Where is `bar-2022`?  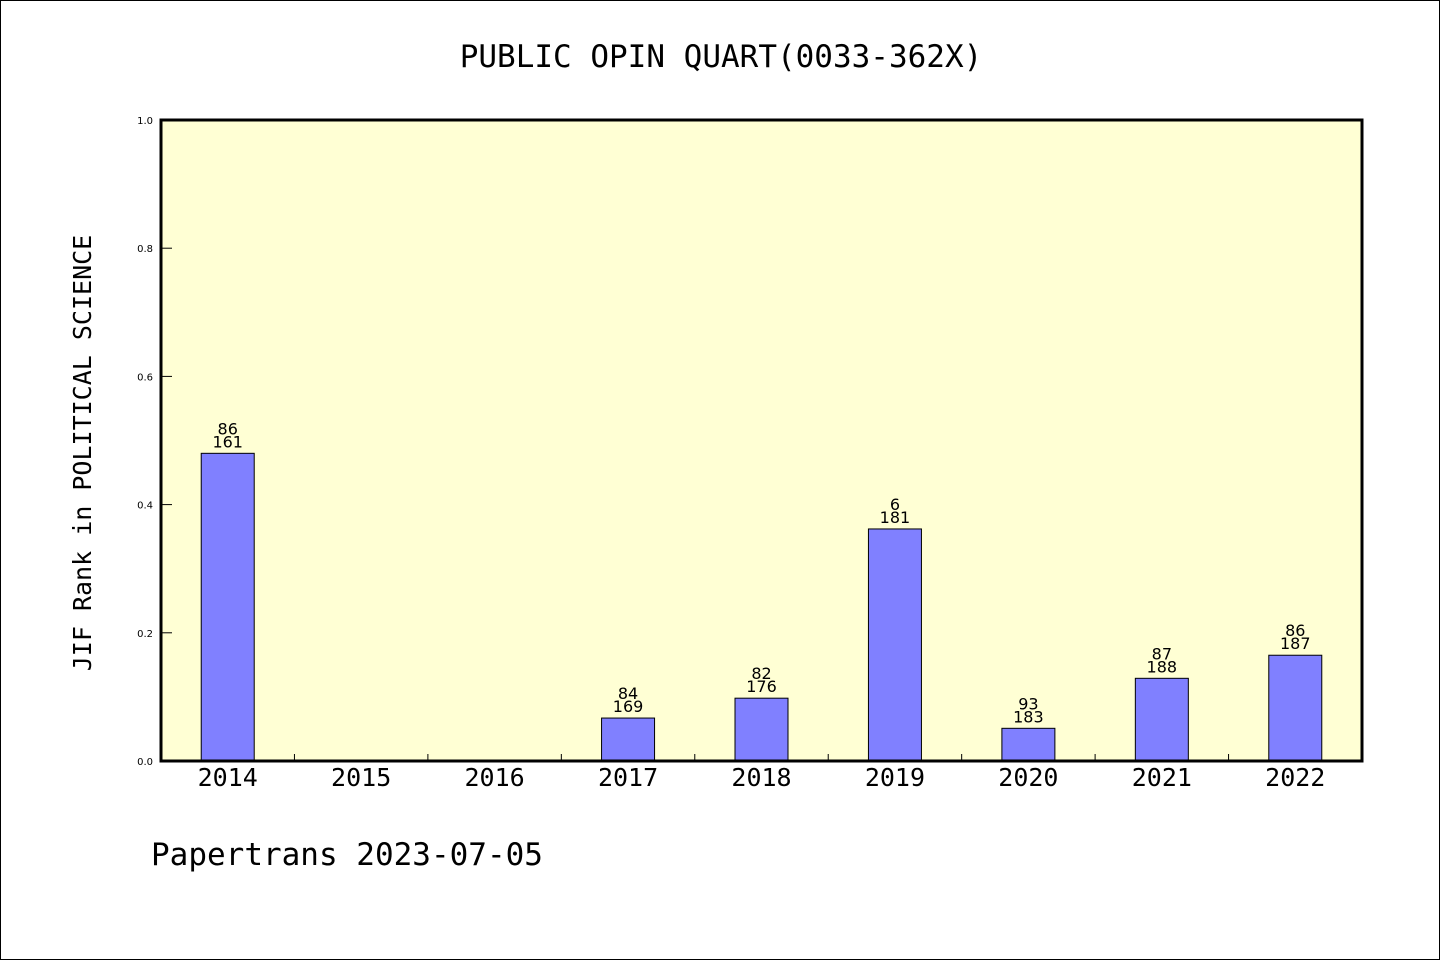
bar-2022 is located at coordinates (1295, 708).